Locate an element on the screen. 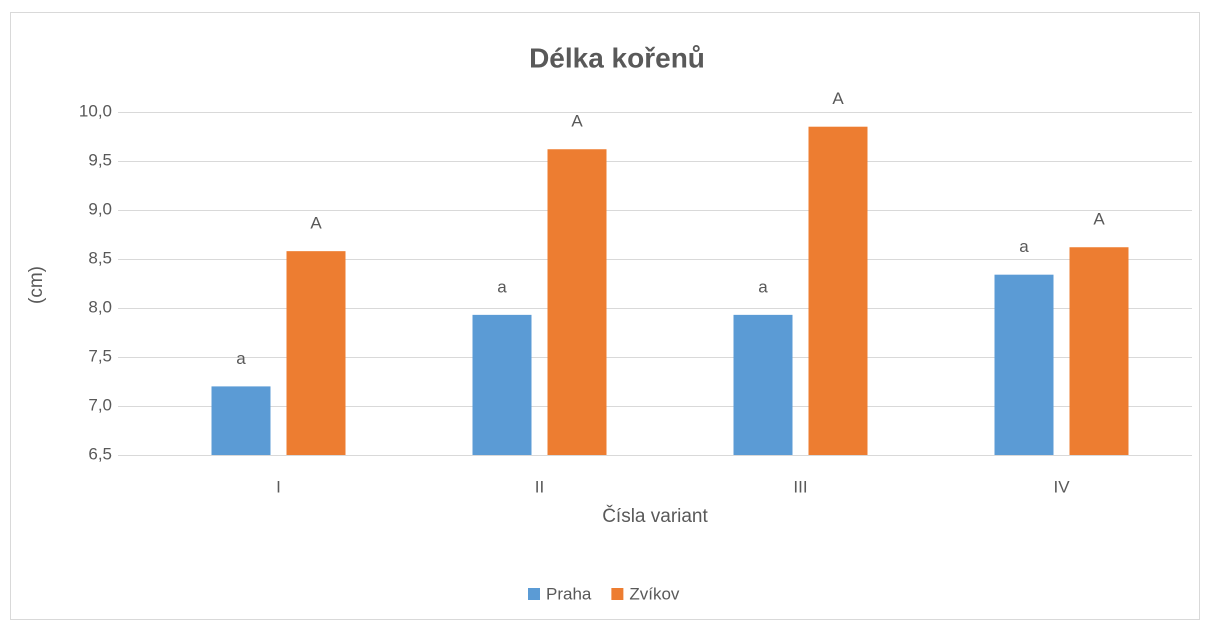 The width and height of the screenshot is (1211, 628). legend-label: Zvíkov is located at coordinates (654, 593).